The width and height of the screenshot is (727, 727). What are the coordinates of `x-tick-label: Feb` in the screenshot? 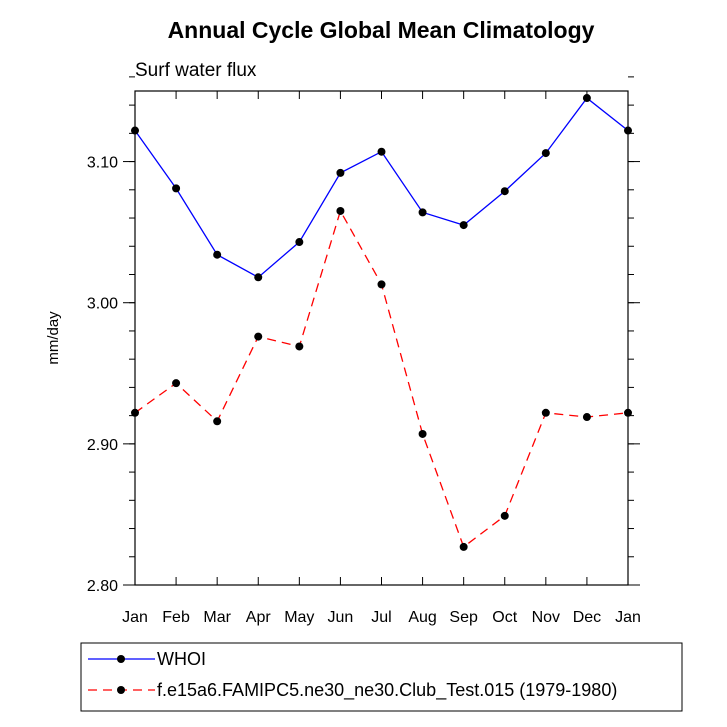 It's located at (176, 617).